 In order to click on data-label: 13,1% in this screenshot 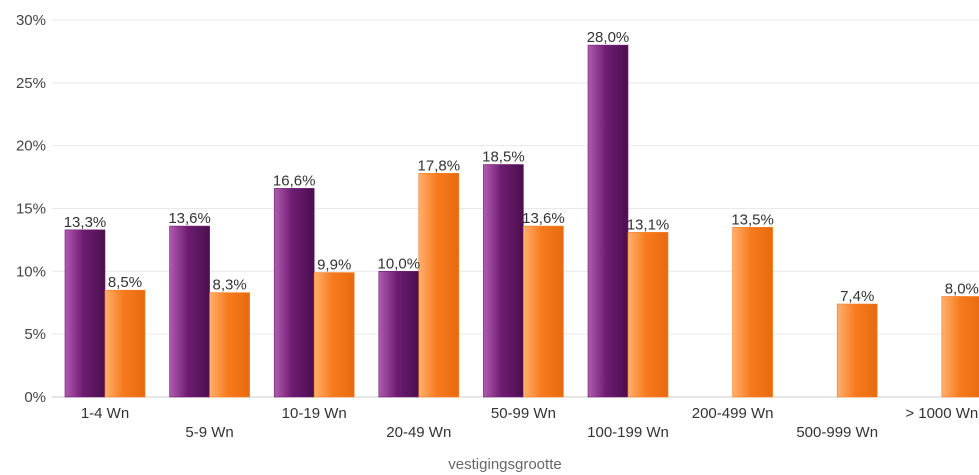, I will do `click(648, 224)`.